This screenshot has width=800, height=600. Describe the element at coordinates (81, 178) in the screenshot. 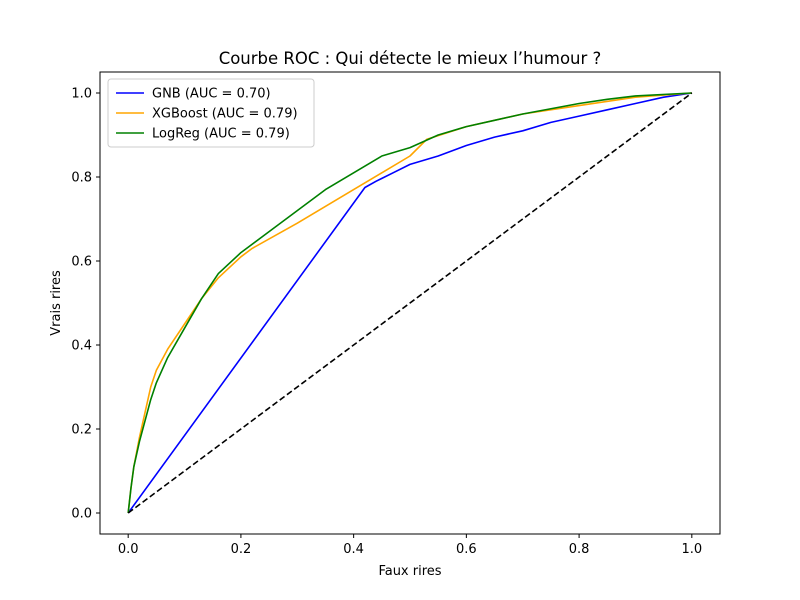

I see `y-tick-label: 0.8` at that location.